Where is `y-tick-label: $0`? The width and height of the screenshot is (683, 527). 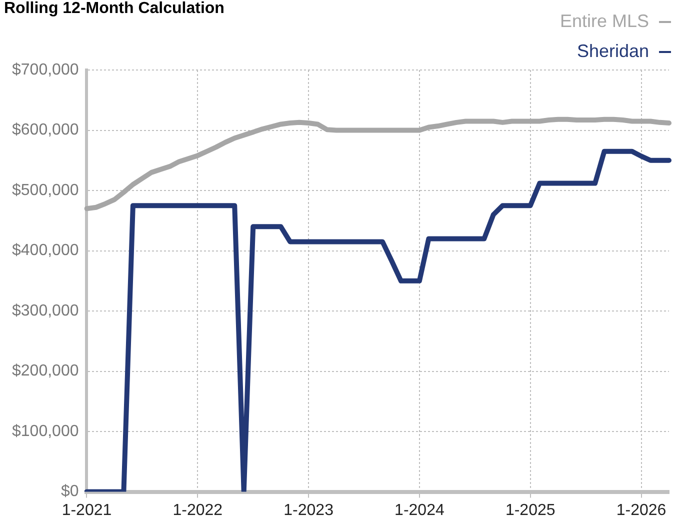
y-tick-label: $0 is located at coordinates (69, 491).